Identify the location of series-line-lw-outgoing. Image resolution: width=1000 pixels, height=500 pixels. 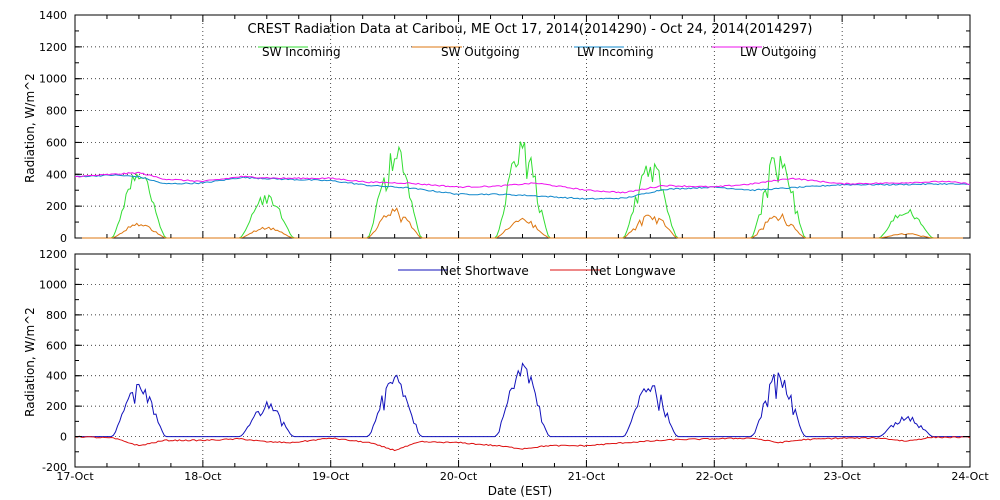
(522, 182).